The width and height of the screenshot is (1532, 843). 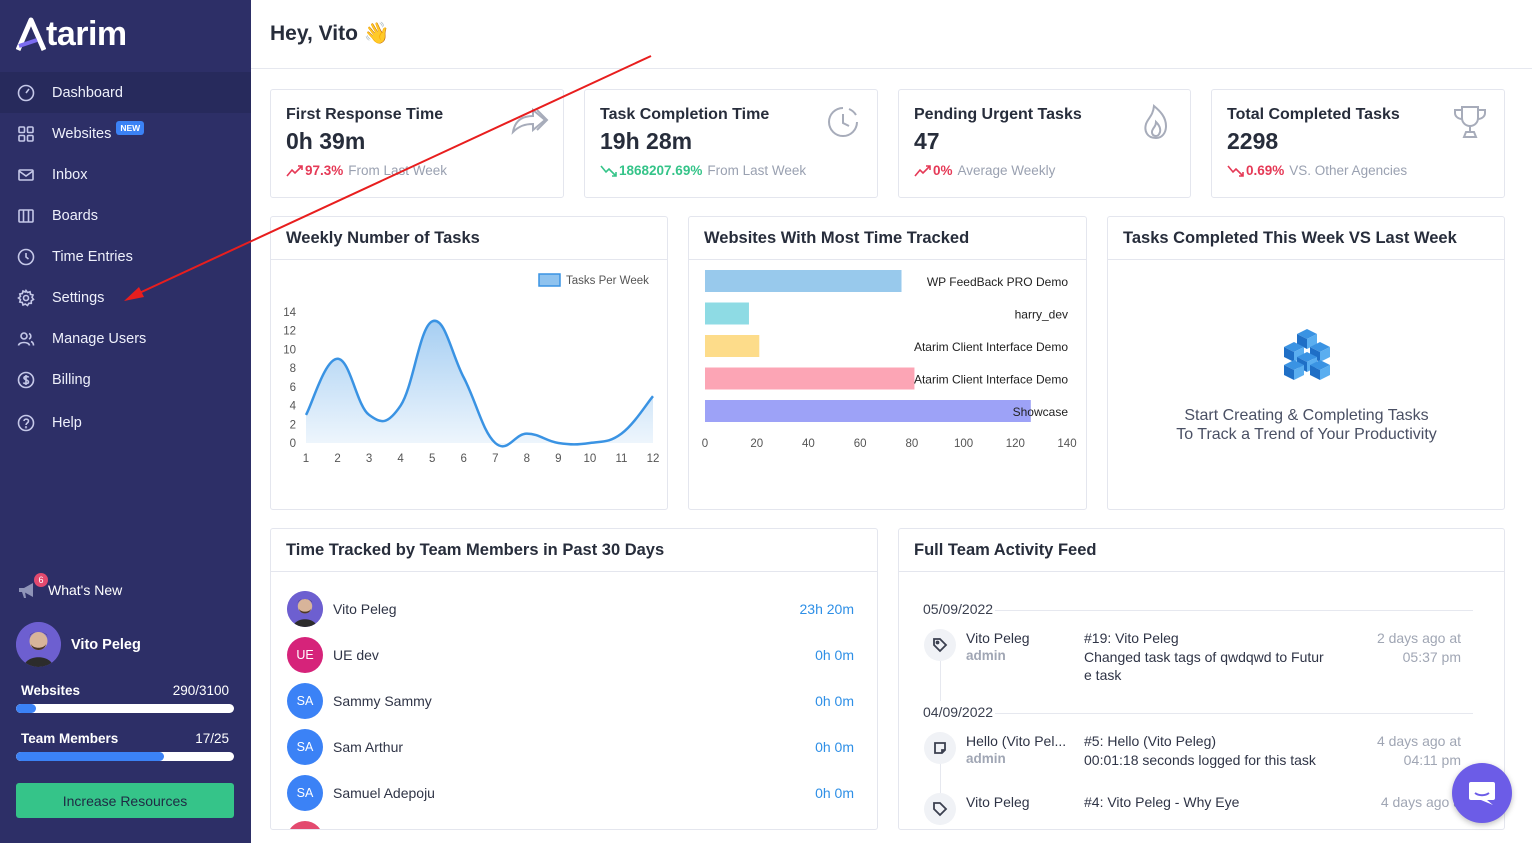 I want to click on whats-new-link: 6 What's New, so click(x=69, y=587).